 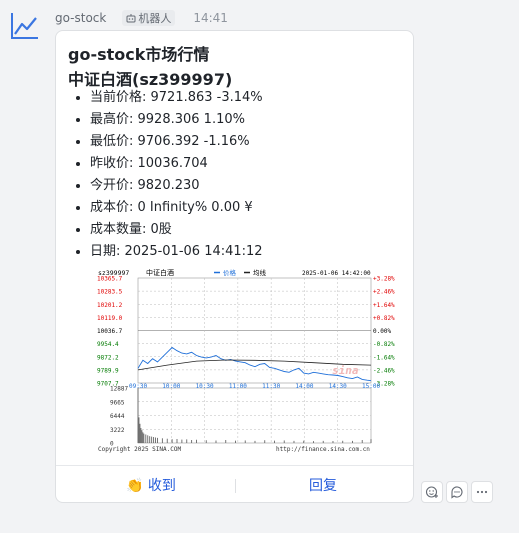 What do you see at coordinates (171, 386) in the screenshot?
I see `x-tick: 10:00` at bounding box center [171, 386].